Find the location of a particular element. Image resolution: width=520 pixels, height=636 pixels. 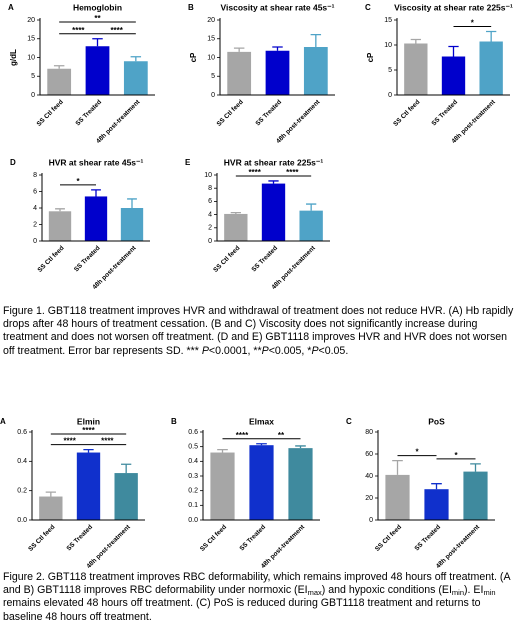

caption-text: P is located at coordinates (205, 350).